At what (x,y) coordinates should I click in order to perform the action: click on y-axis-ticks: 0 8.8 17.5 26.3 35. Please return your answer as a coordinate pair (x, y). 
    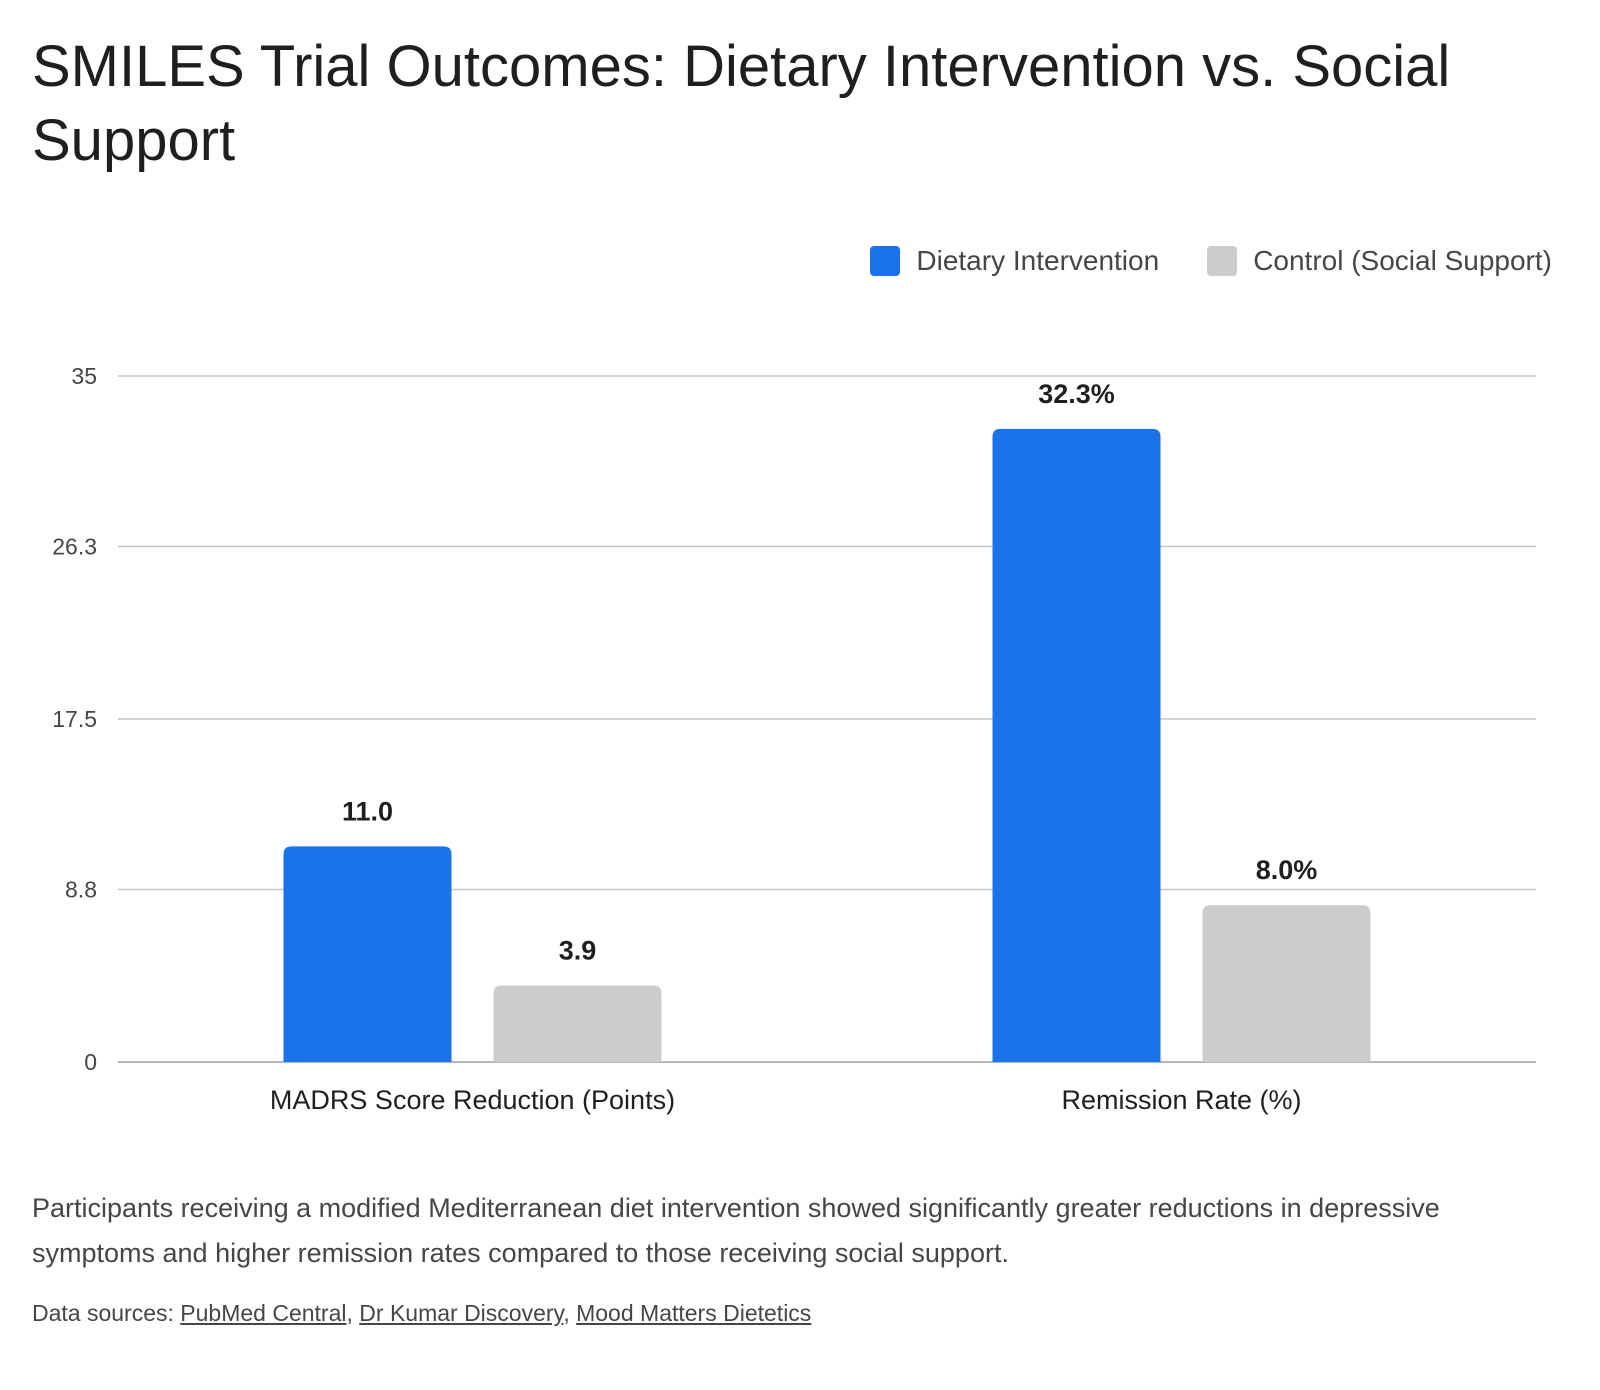
    Looking at the image, I should click on (74, 719).